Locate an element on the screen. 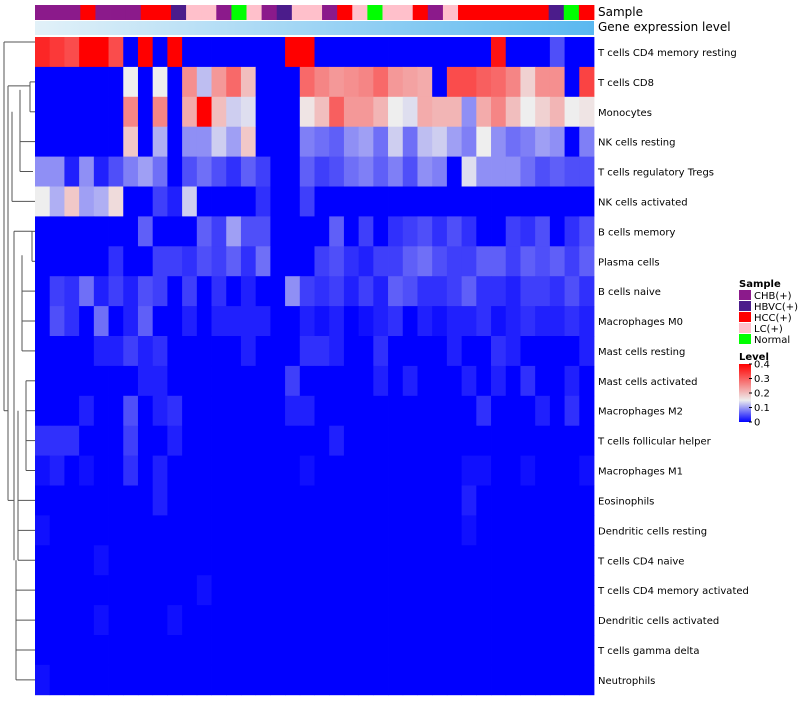  expression-annotation-strip is located at coordinates (314, 28).